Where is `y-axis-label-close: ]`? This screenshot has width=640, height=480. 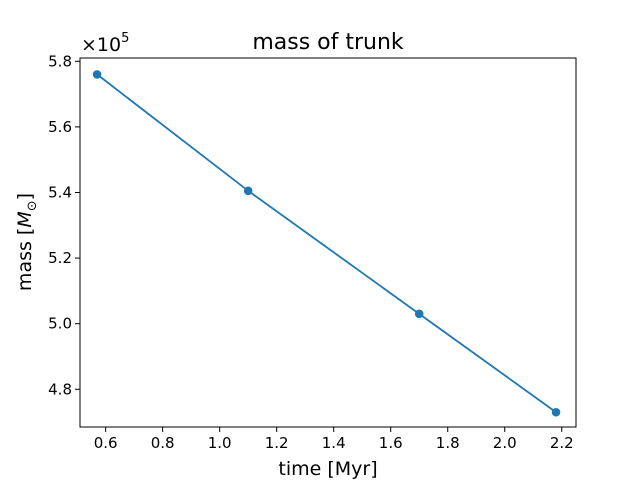
y-axis-label-close: ] is located at coordinates (25, 196).